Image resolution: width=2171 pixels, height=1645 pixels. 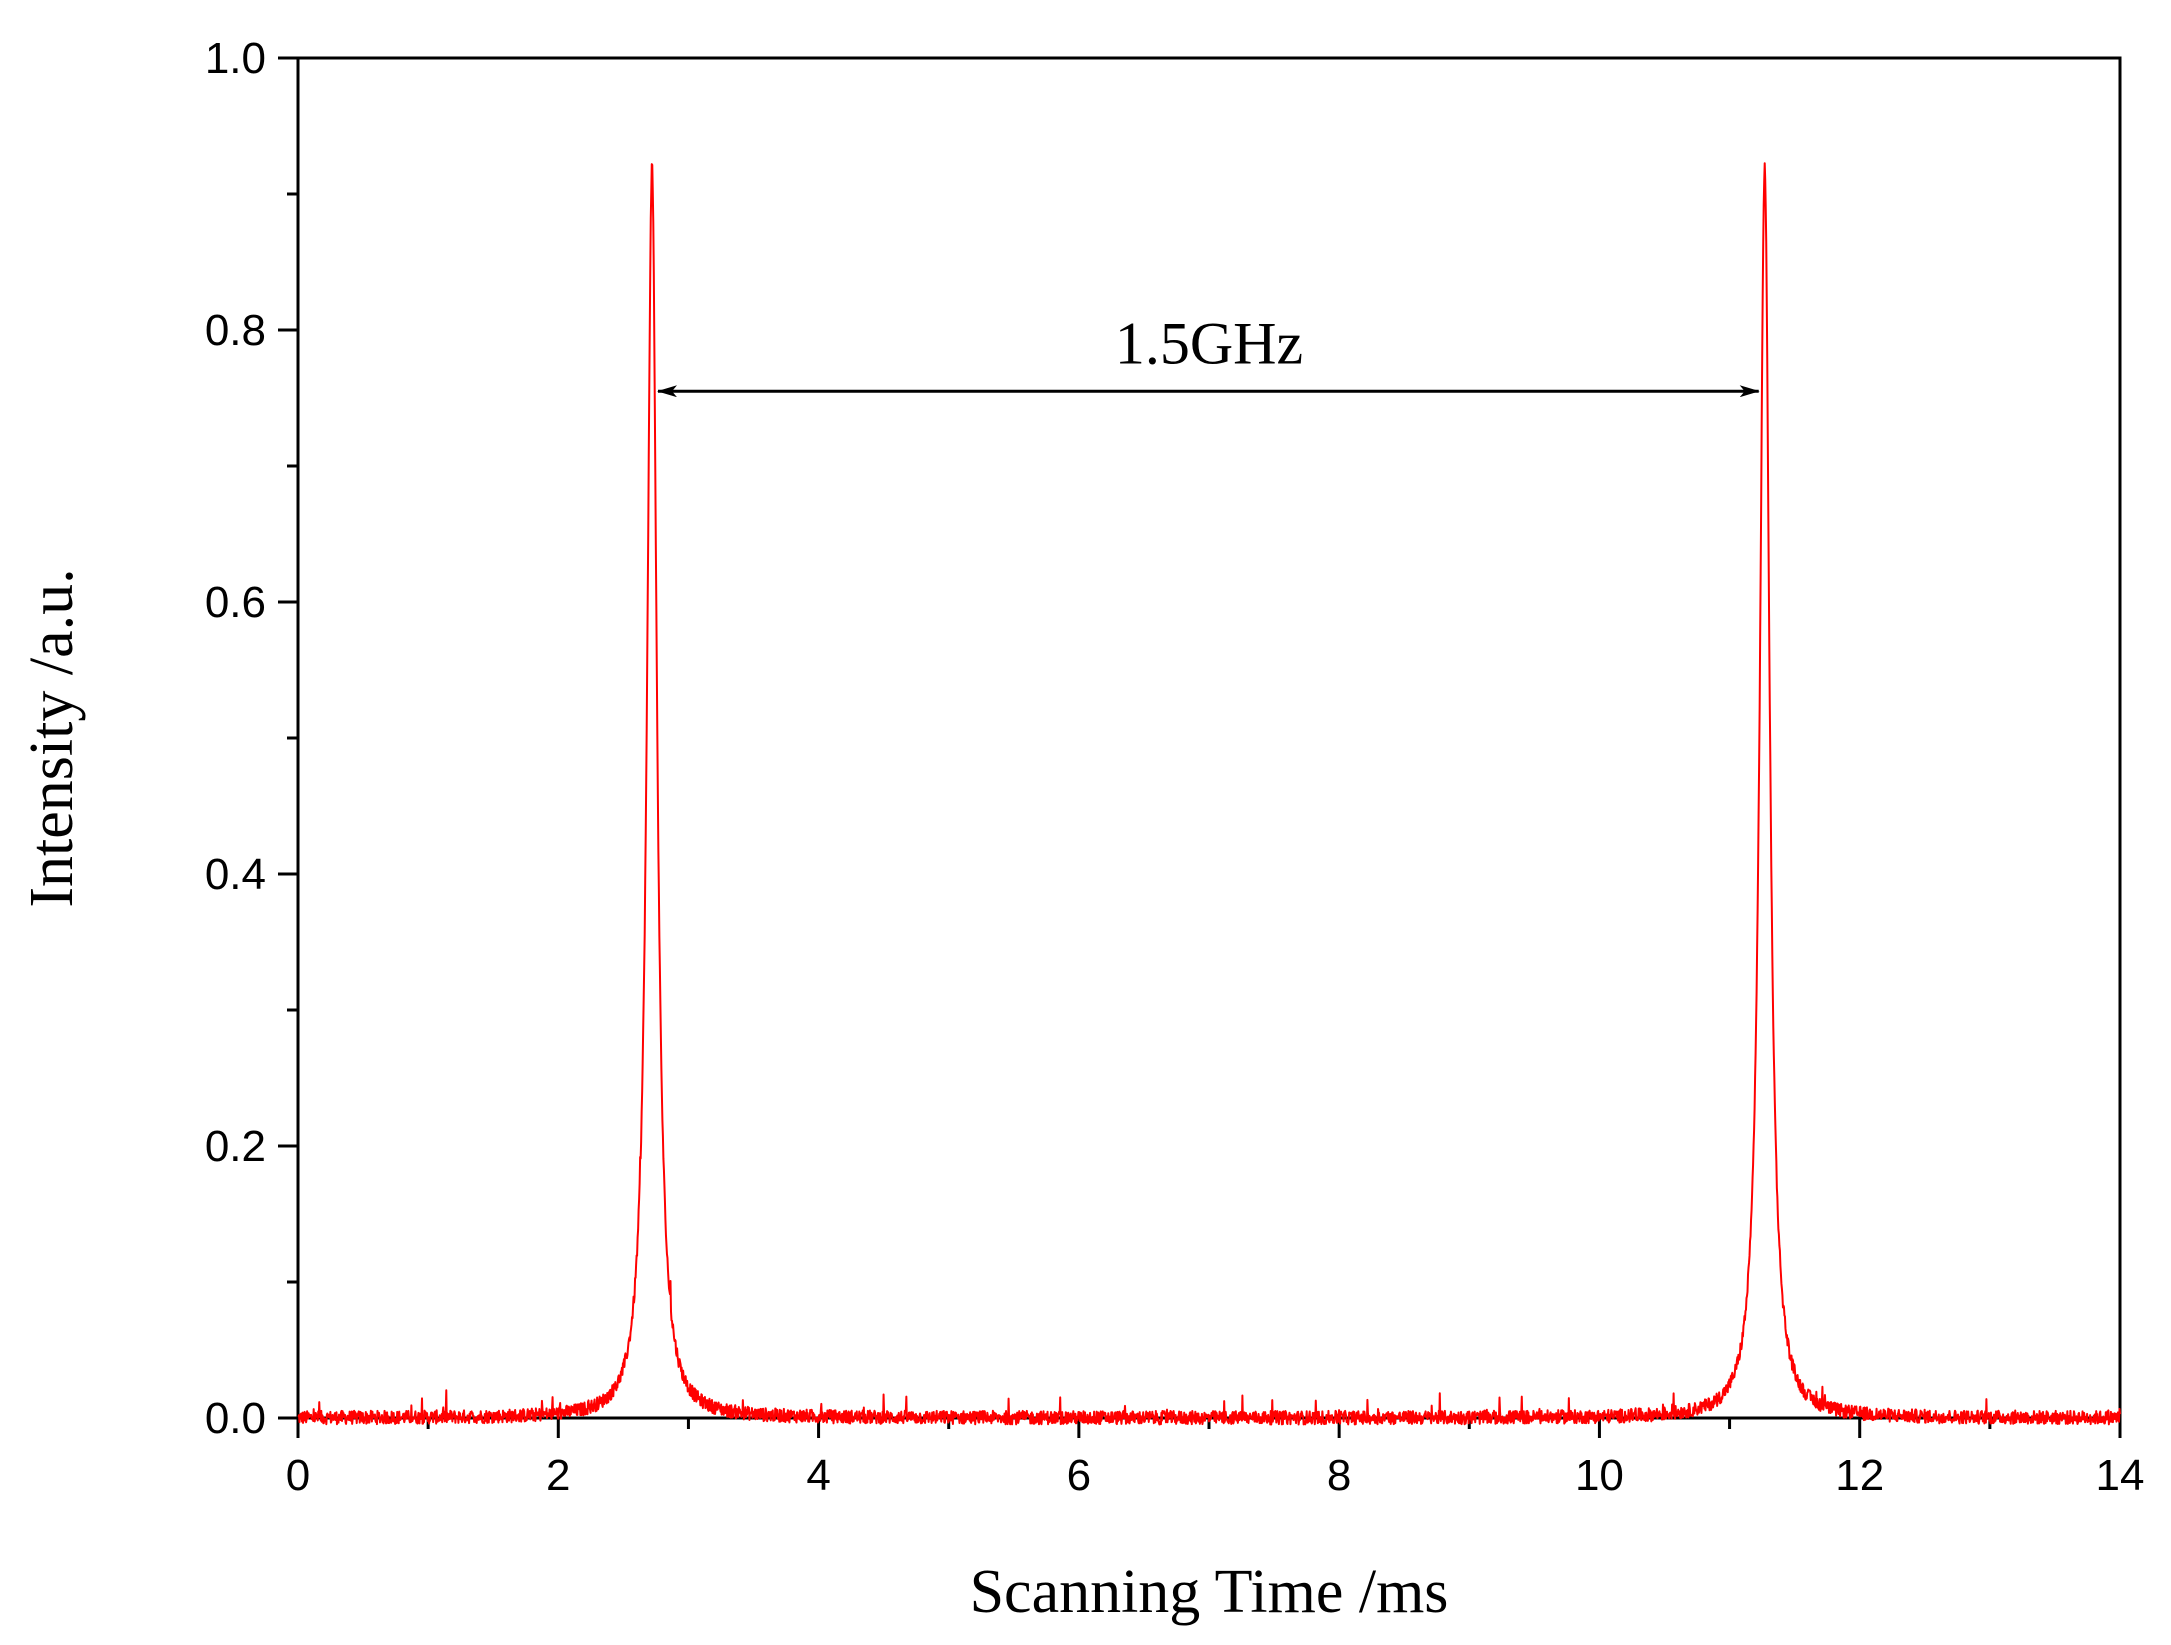 What do you see at coordinates (558, 1475) in the screenshot?
I see `x-tick-label: 2` at bounding box center [558, 1475].